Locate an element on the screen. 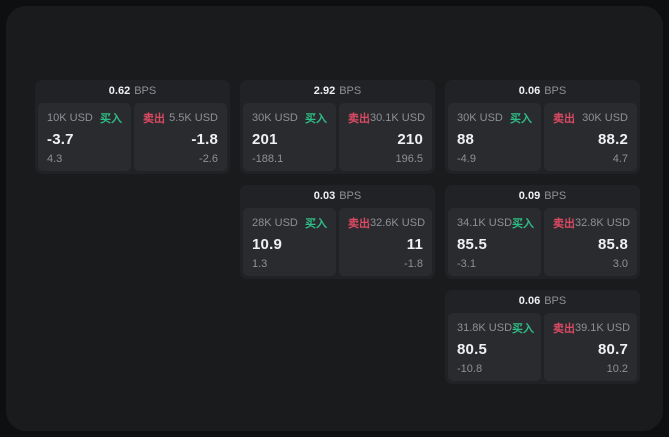  sell-price: 88.2 is located at coordinates (613, 139).